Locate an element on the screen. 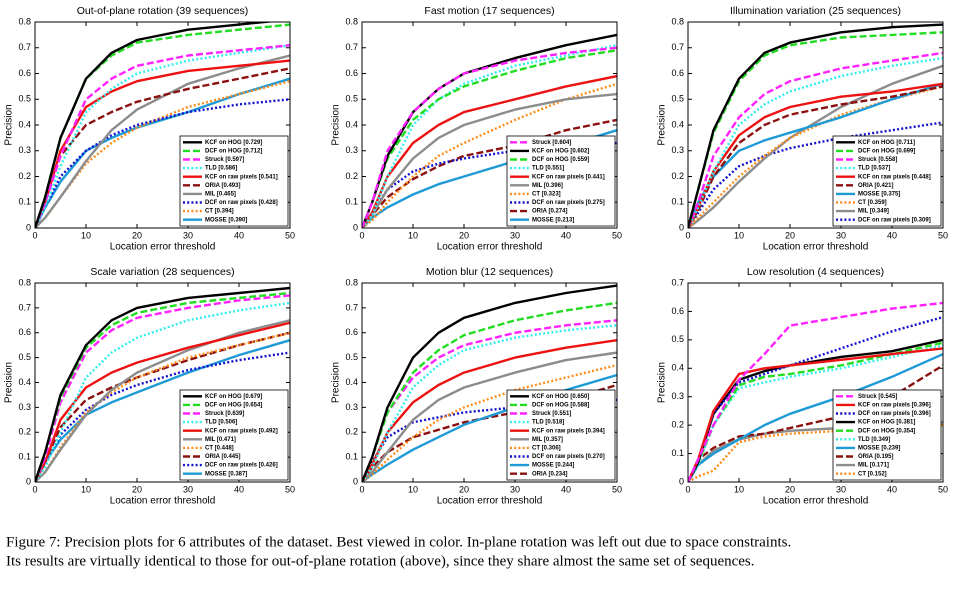  legend-label: CT [0.323] is located at coordinates (546, 194).